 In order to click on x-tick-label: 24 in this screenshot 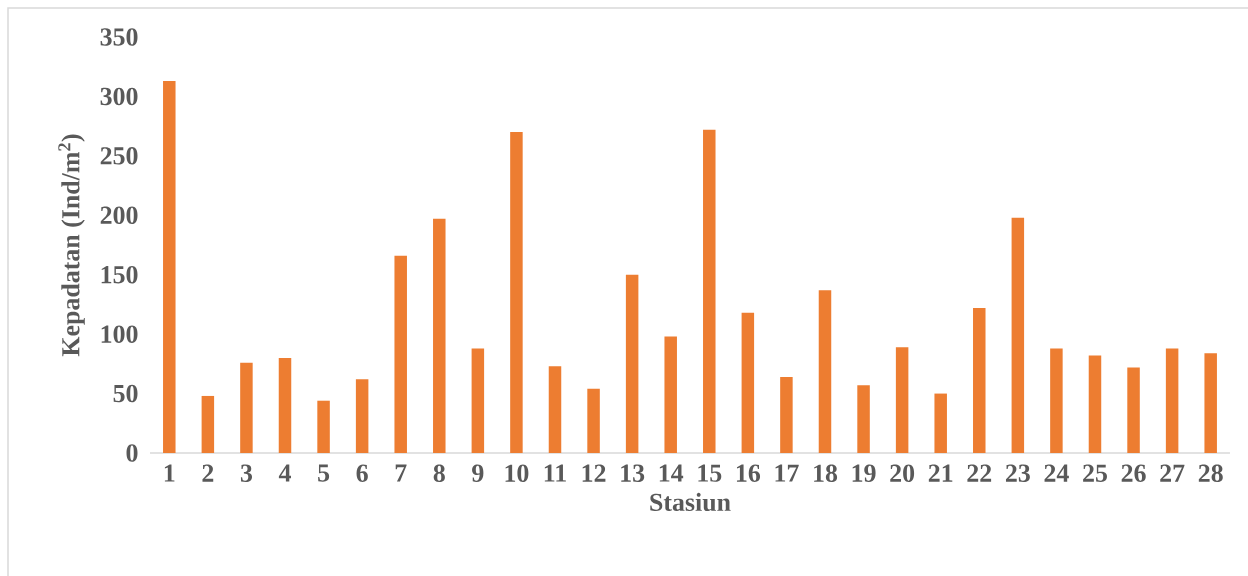, I will do `click(1056, 473)`.